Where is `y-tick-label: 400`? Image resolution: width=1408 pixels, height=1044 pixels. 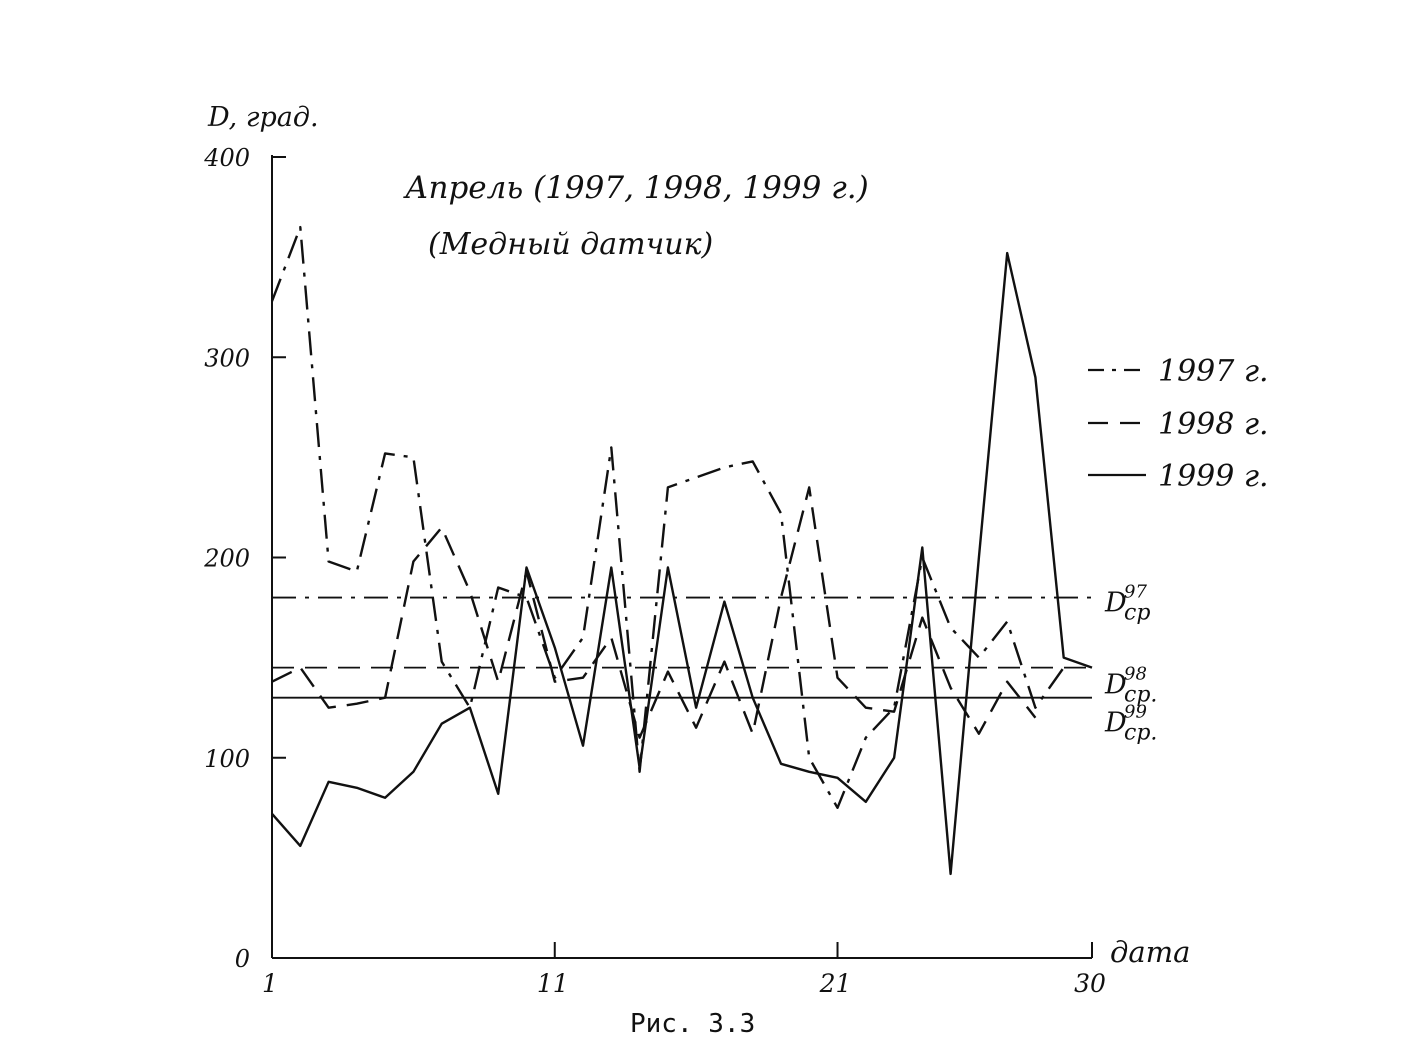 y-tick-label: 400 is located at coordinates (226, 158).